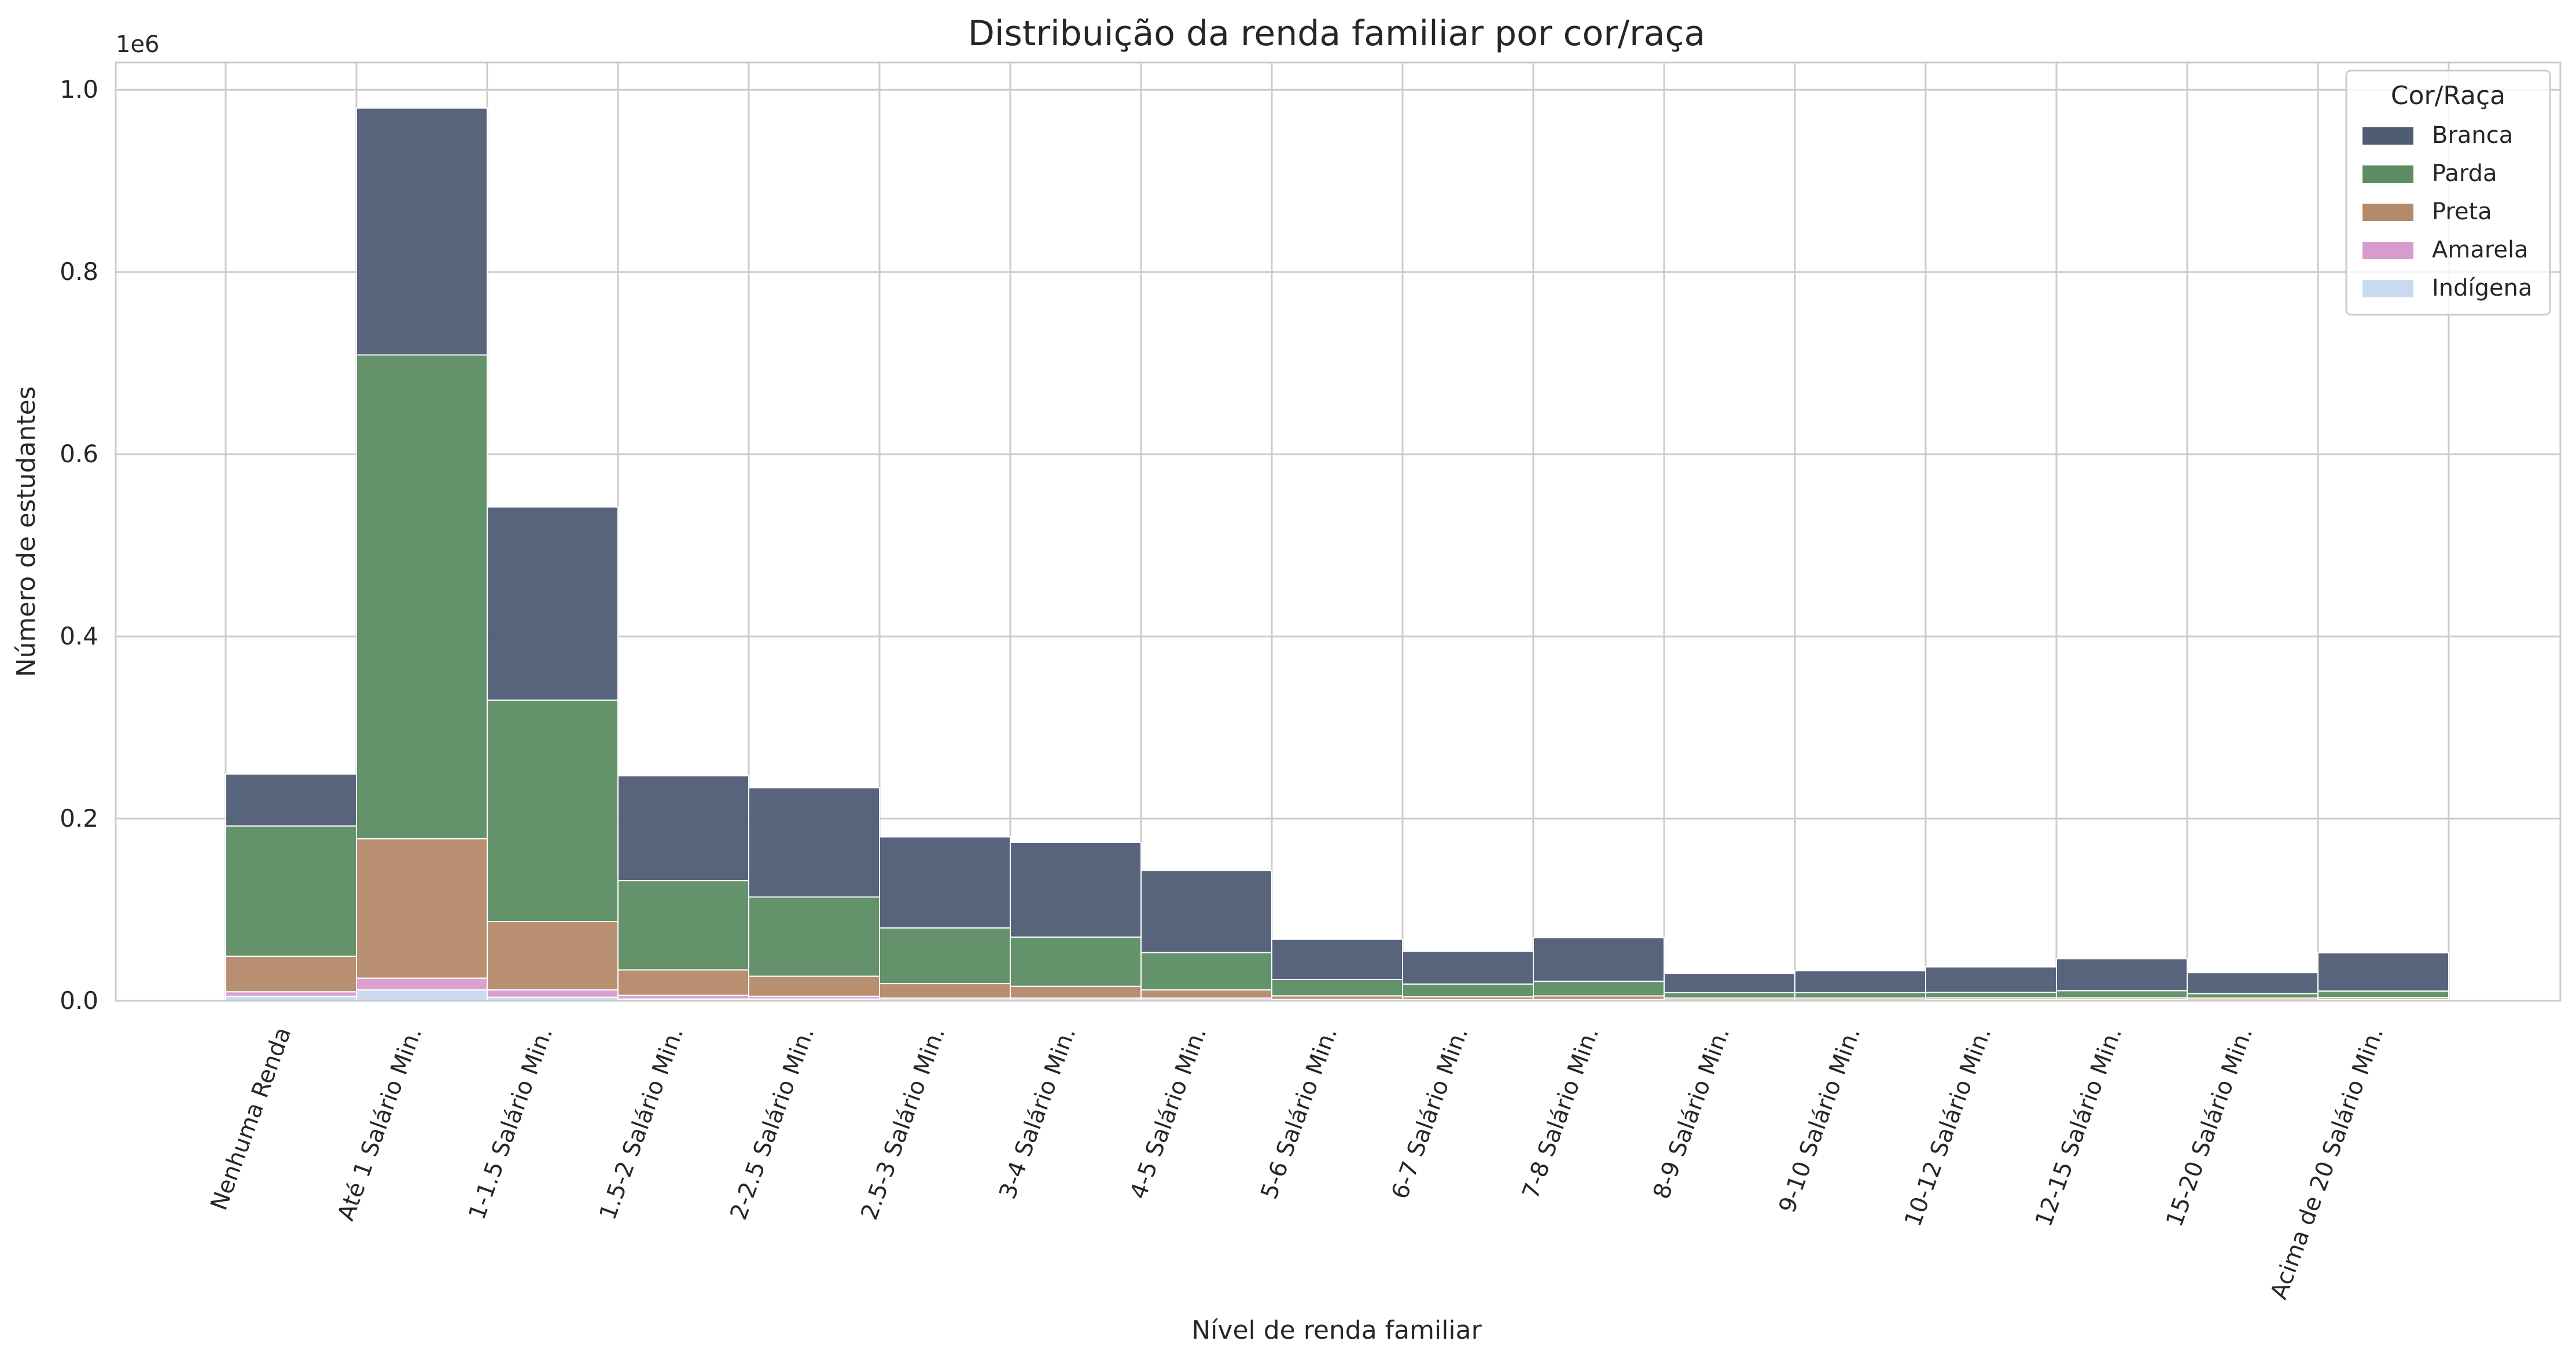  I want to click on legend-entries: Branca Parda Preta Amarela Indígena, so click(2447, 212).